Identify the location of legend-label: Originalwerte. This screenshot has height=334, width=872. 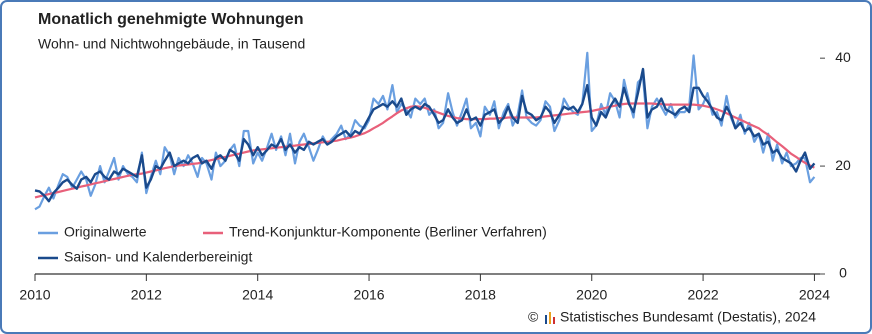
(105, 232).